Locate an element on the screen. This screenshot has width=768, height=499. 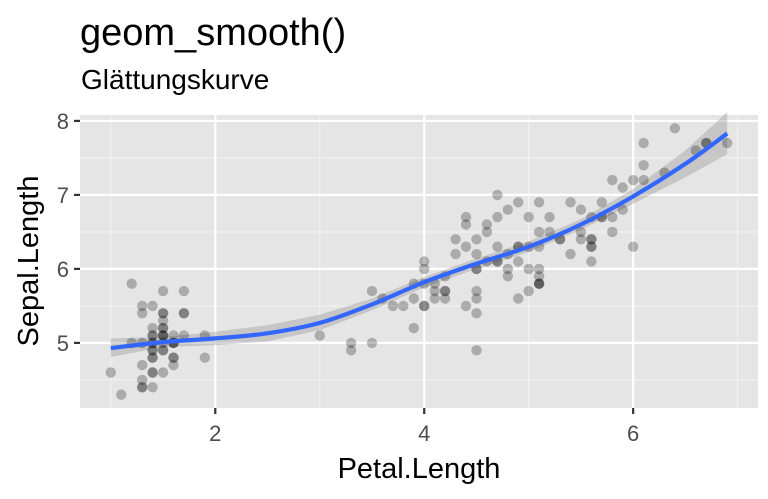
x-axis-title: Petal.Length is located at coordinates (419, 469).